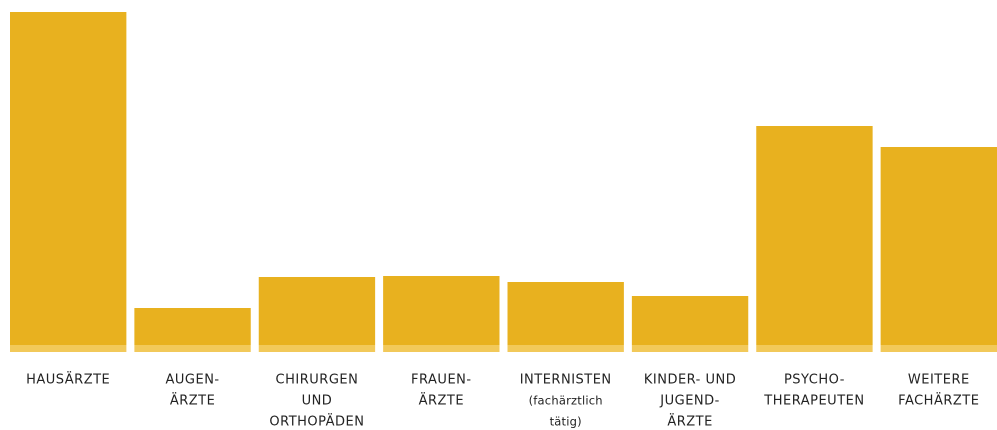  What do you see at coordinates (317, 380) in the screenshot?
I see `x-tick-label: CHIRURGEN` at bounding box center [317, 380].